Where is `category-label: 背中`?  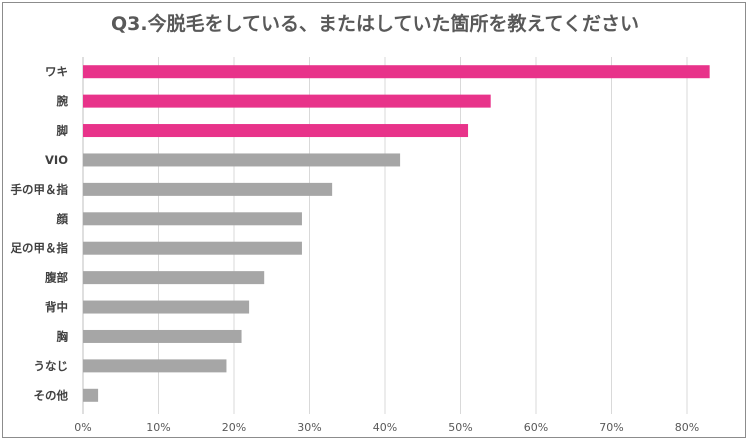
category-label: 背中 is located at coordinates (56, 307).